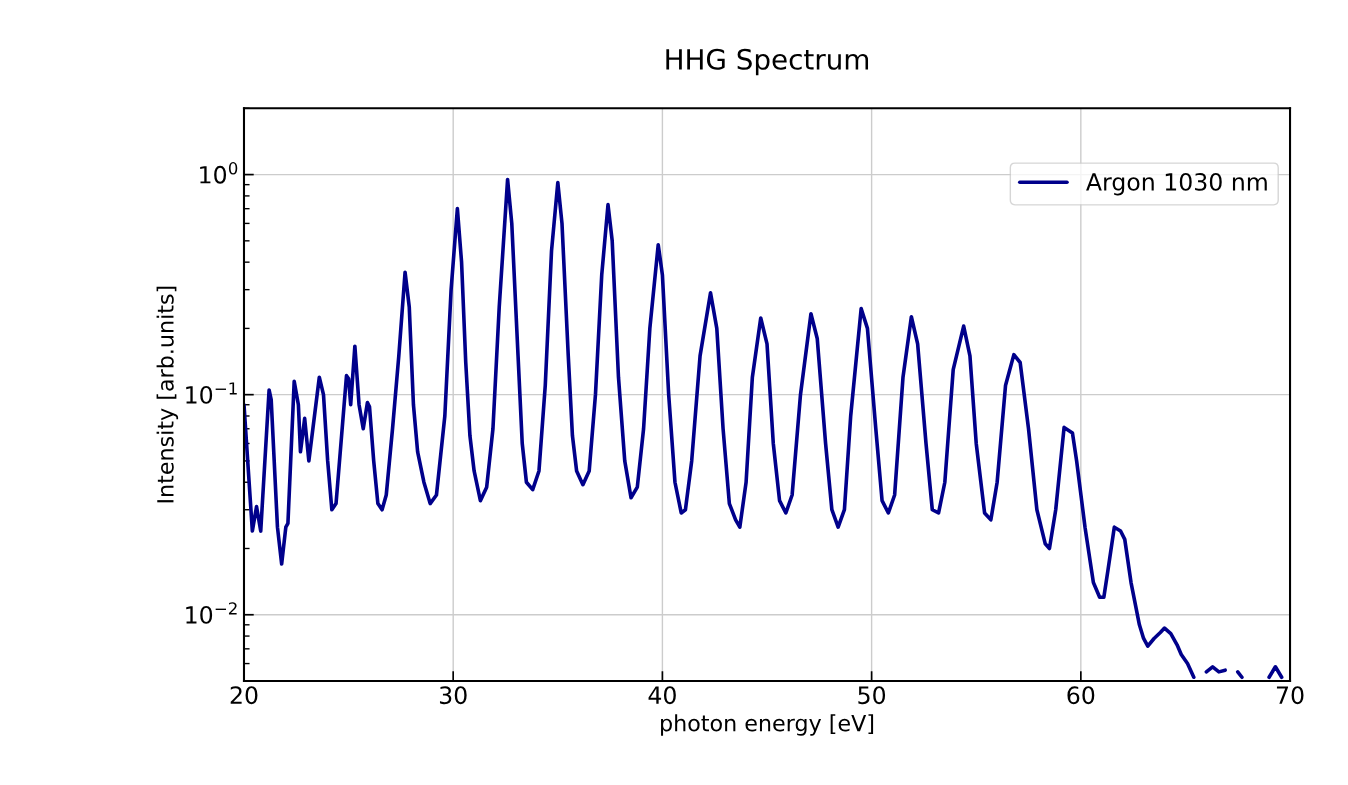  Describe the element at coordinates (872, 695) in the screenshot. I see `x-tick-label: 50` at that location.